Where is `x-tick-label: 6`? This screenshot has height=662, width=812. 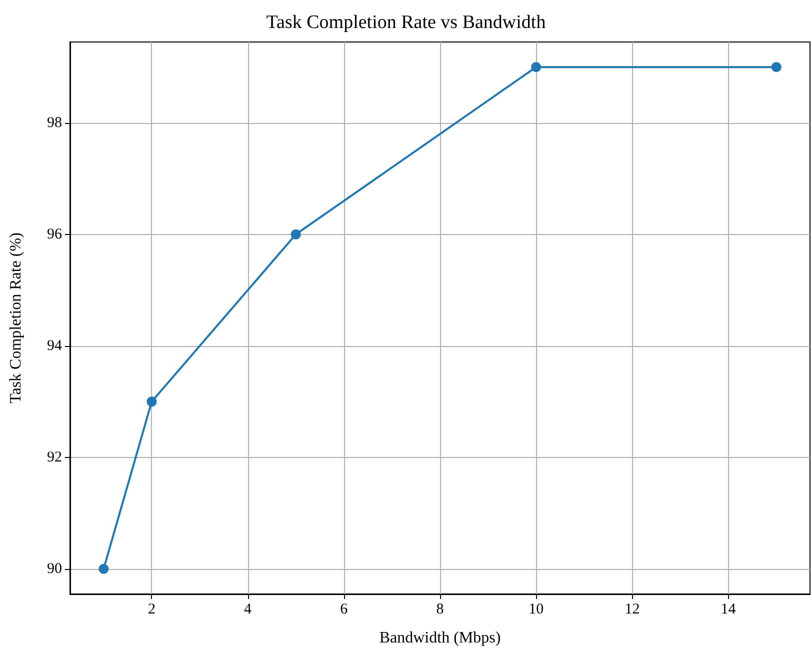
x-tick-label: 6 is located at coordinates (344, 610).